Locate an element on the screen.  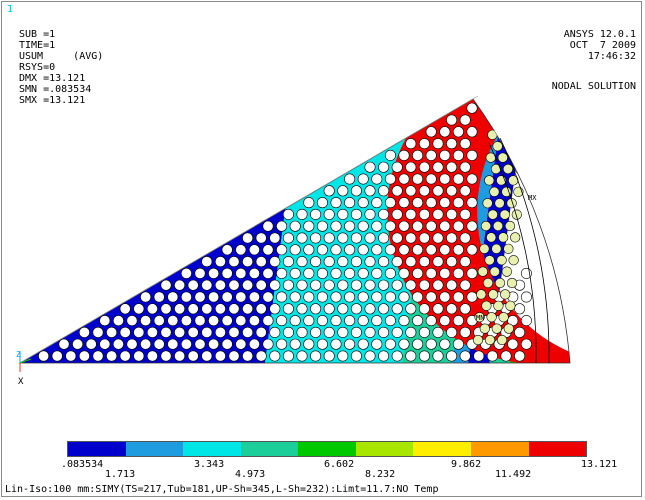
run-time: 17:46:32 is located at coordinates (611, 56).